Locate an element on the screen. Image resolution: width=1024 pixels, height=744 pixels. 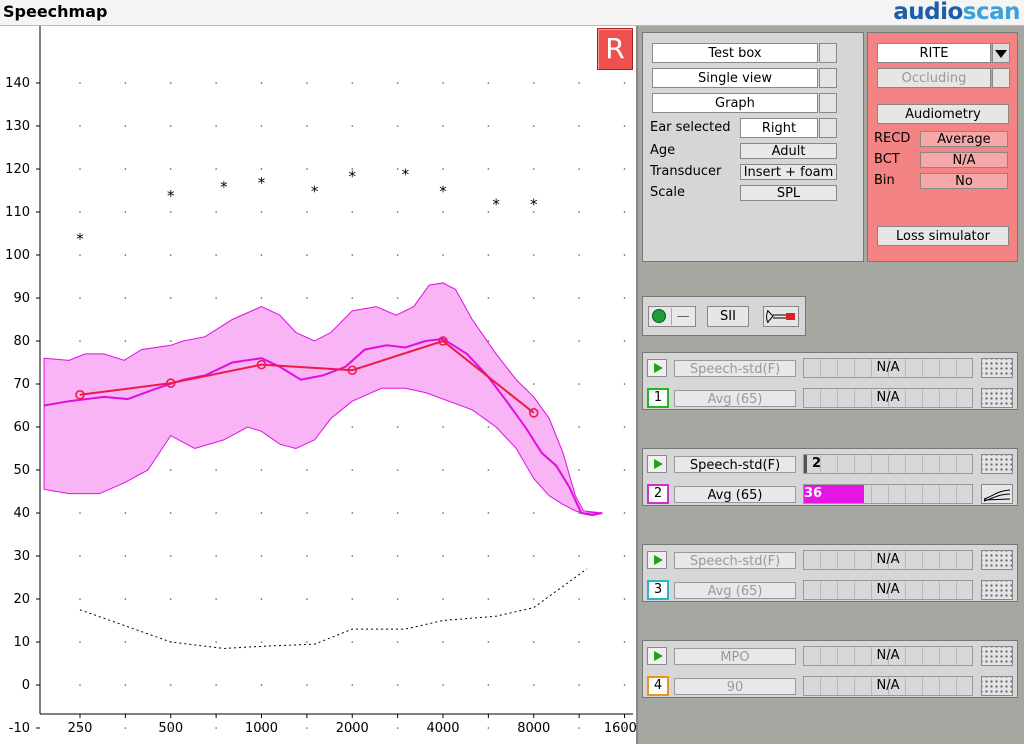
level-select: 90 is located at coordinates (735, 686).